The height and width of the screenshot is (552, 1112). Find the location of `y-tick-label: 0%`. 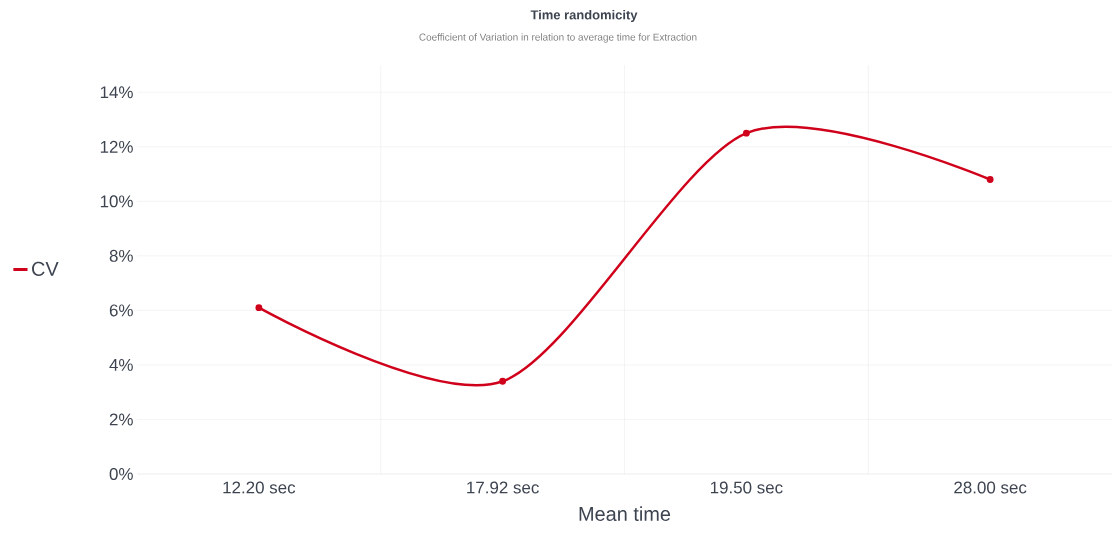

y-tick-label: 0% is located at coordinates (121, 474).